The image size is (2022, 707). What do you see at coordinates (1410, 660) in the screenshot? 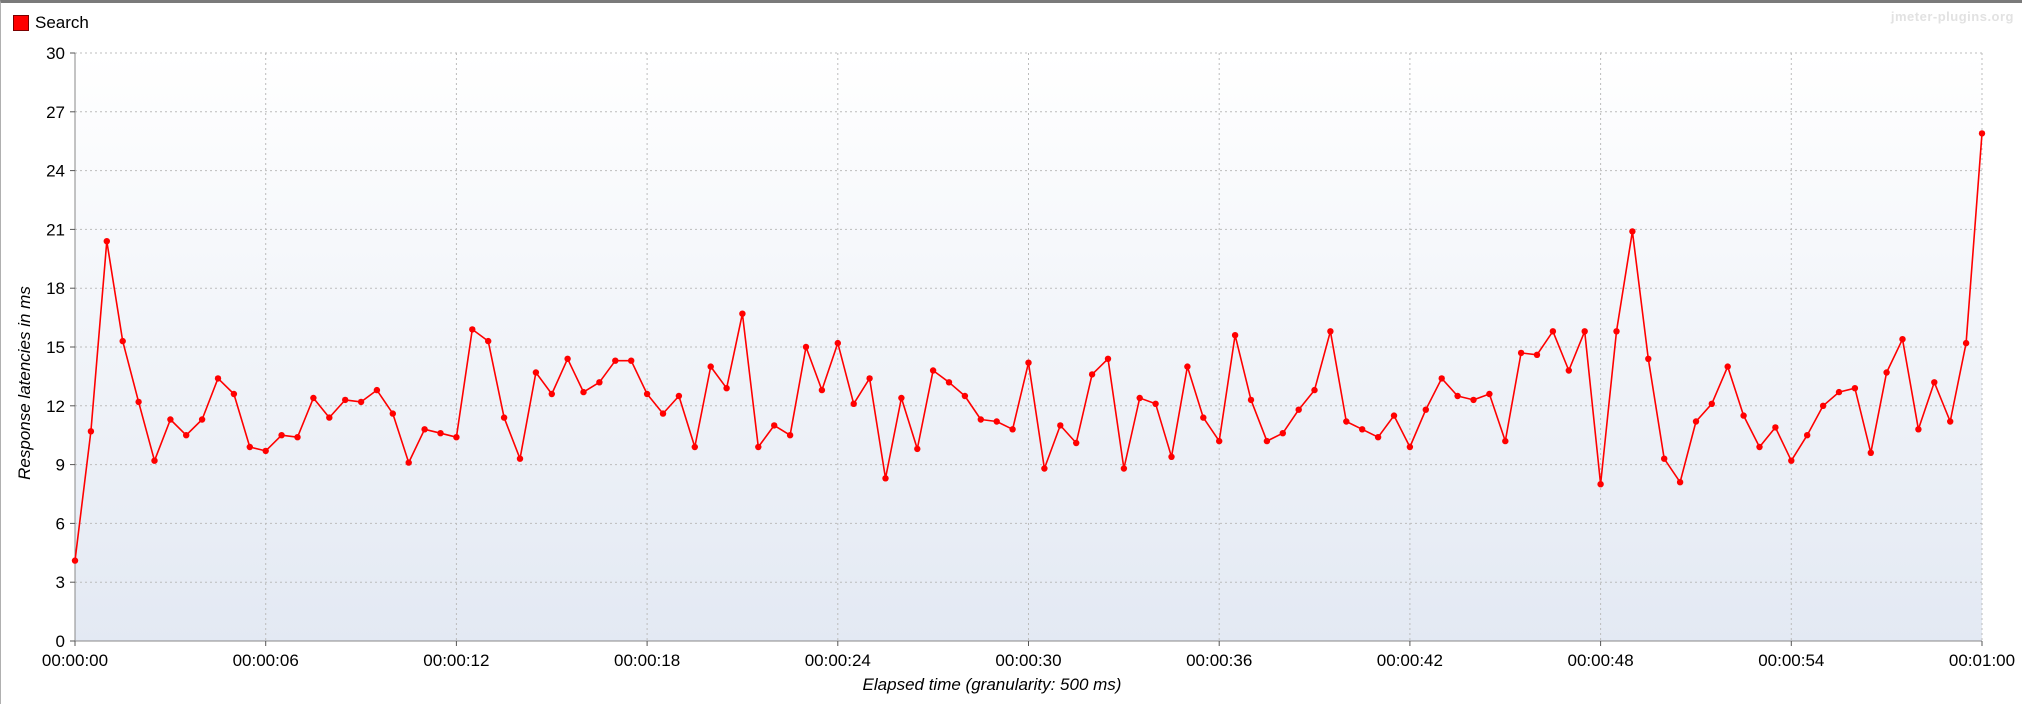
I see `x-tick-label: 00:00:42` at bounding box center [1410, 660].